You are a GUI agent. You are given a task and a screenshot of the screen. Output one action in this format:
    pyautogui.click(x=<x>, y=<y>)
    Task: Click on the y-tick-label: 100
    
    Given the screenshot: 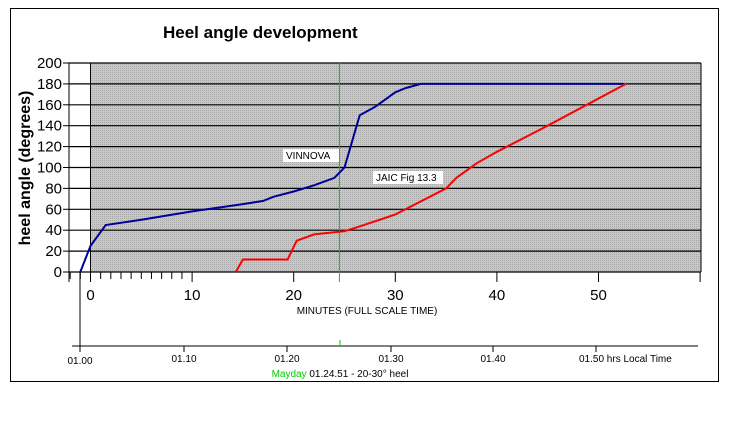 What is the action you would take?
    pyautogui.click(x=49, y=168)
    